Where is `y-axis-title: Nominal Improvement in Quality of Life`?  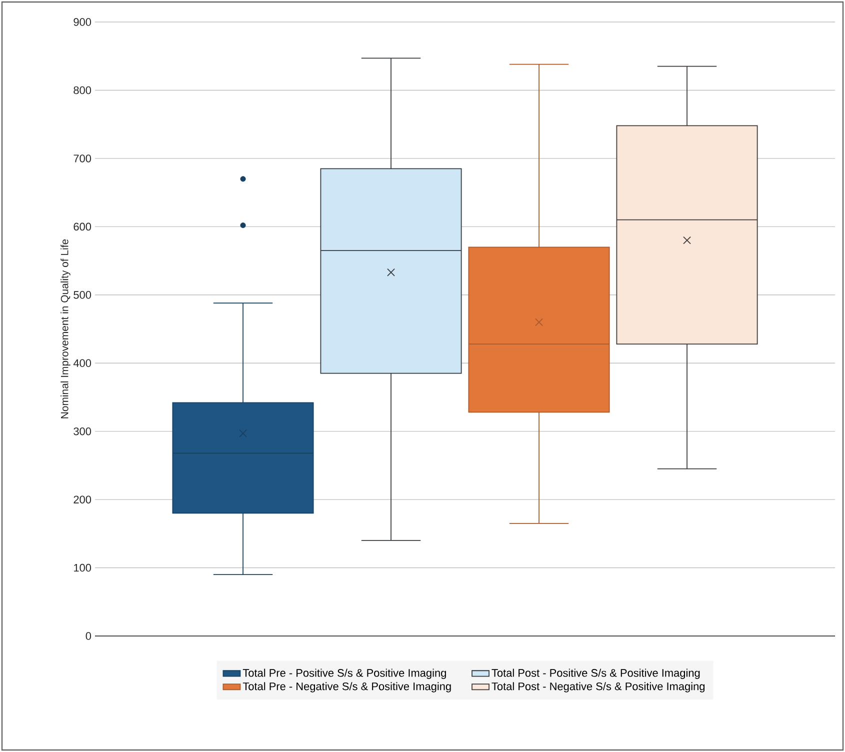
y-axis-title: Nominal Improvement in Quality of Life is located at coordinates (65, 328).